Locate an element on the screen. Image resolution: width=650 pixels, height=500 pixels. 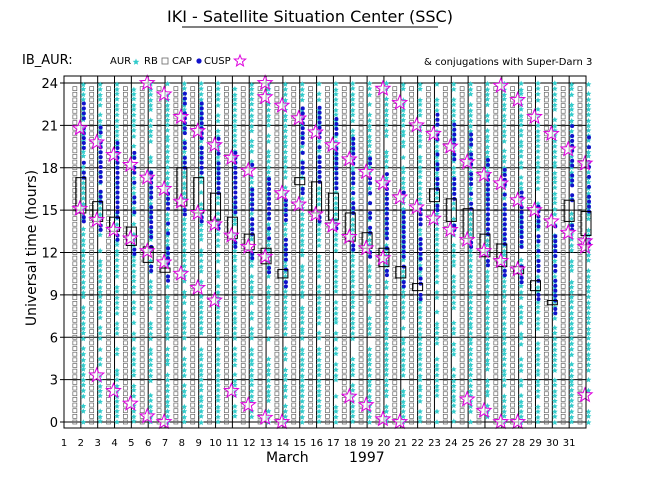
x-tick-label: 12 is located at coordinates (249, 443).